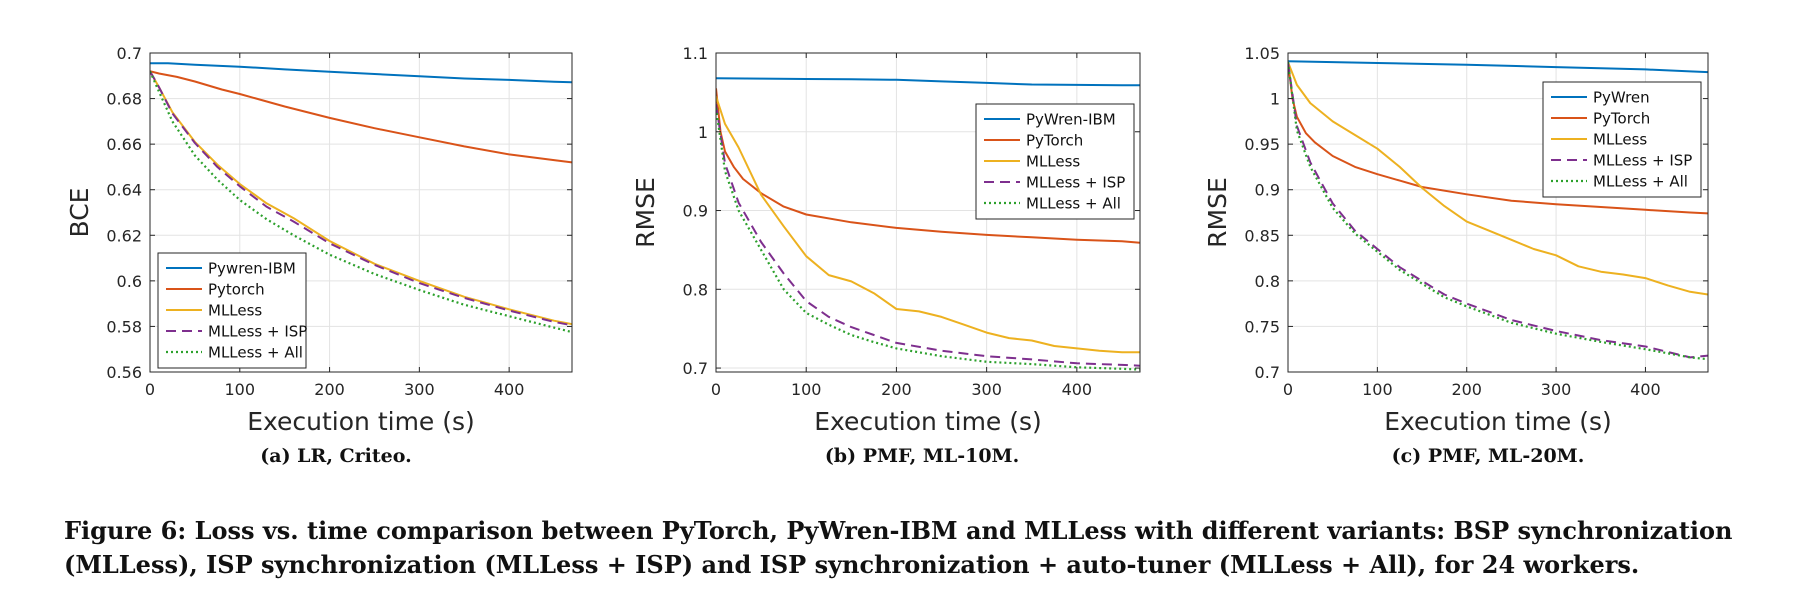 Image resolution: width=1804 pixels, height=598 pixels. Describe the element at coordinates (129, 281) in the screenshot. I see `y-tick-label: 0.6` at that location.